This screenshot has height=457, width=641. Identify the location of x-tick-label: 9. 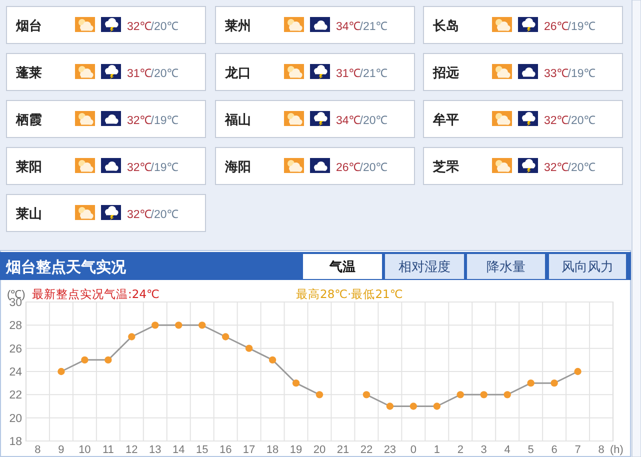
(61, 450).